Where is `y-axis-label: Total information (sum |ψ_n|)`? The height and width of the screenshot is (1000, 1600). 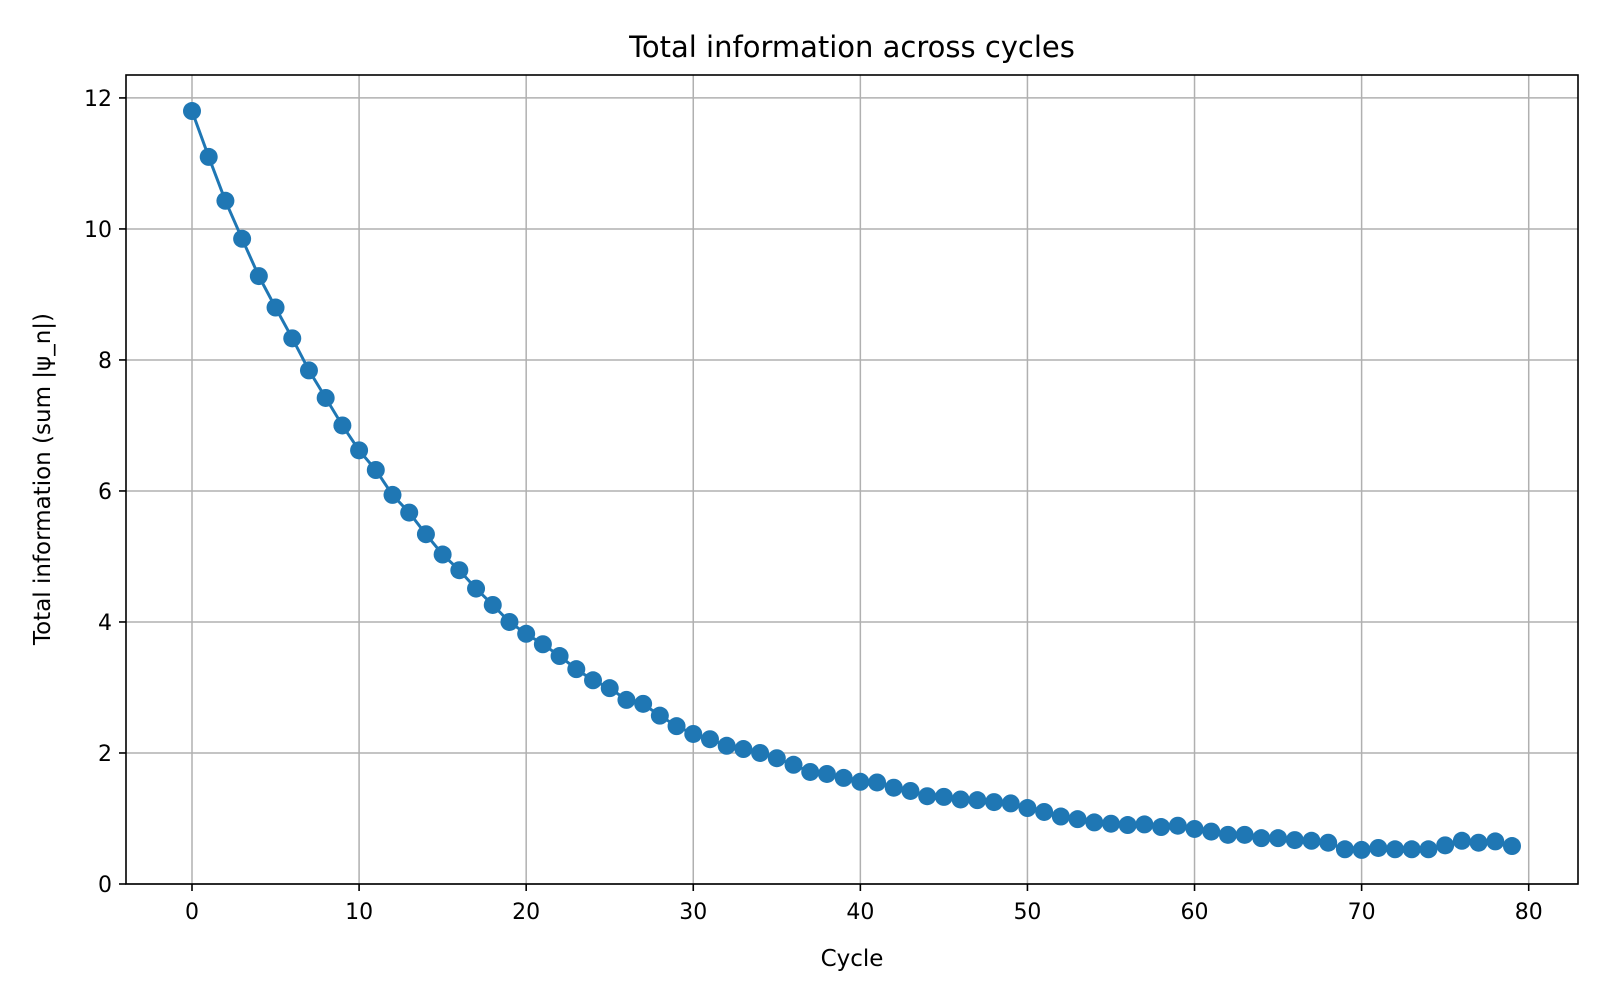
y-axis-label: Total information (sum |ψ_n|) is located at coordinates (43, 479).